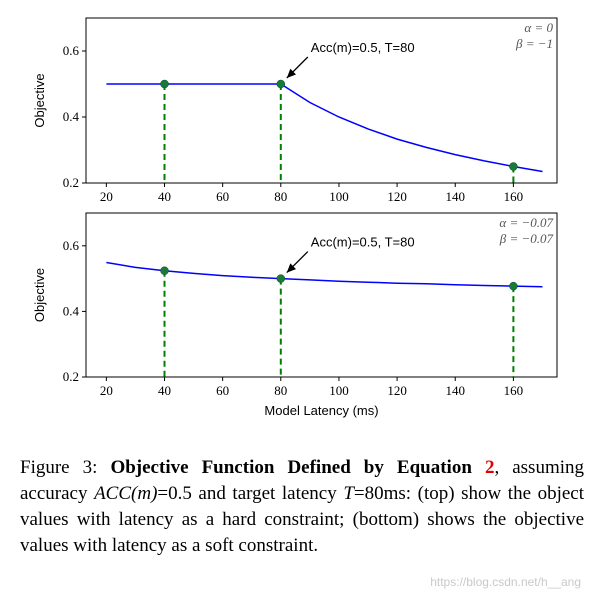 The width and height of the screenshot is (599, 600). I want to click on caption-part2: =0.5 and target latency, so click(250, 493).